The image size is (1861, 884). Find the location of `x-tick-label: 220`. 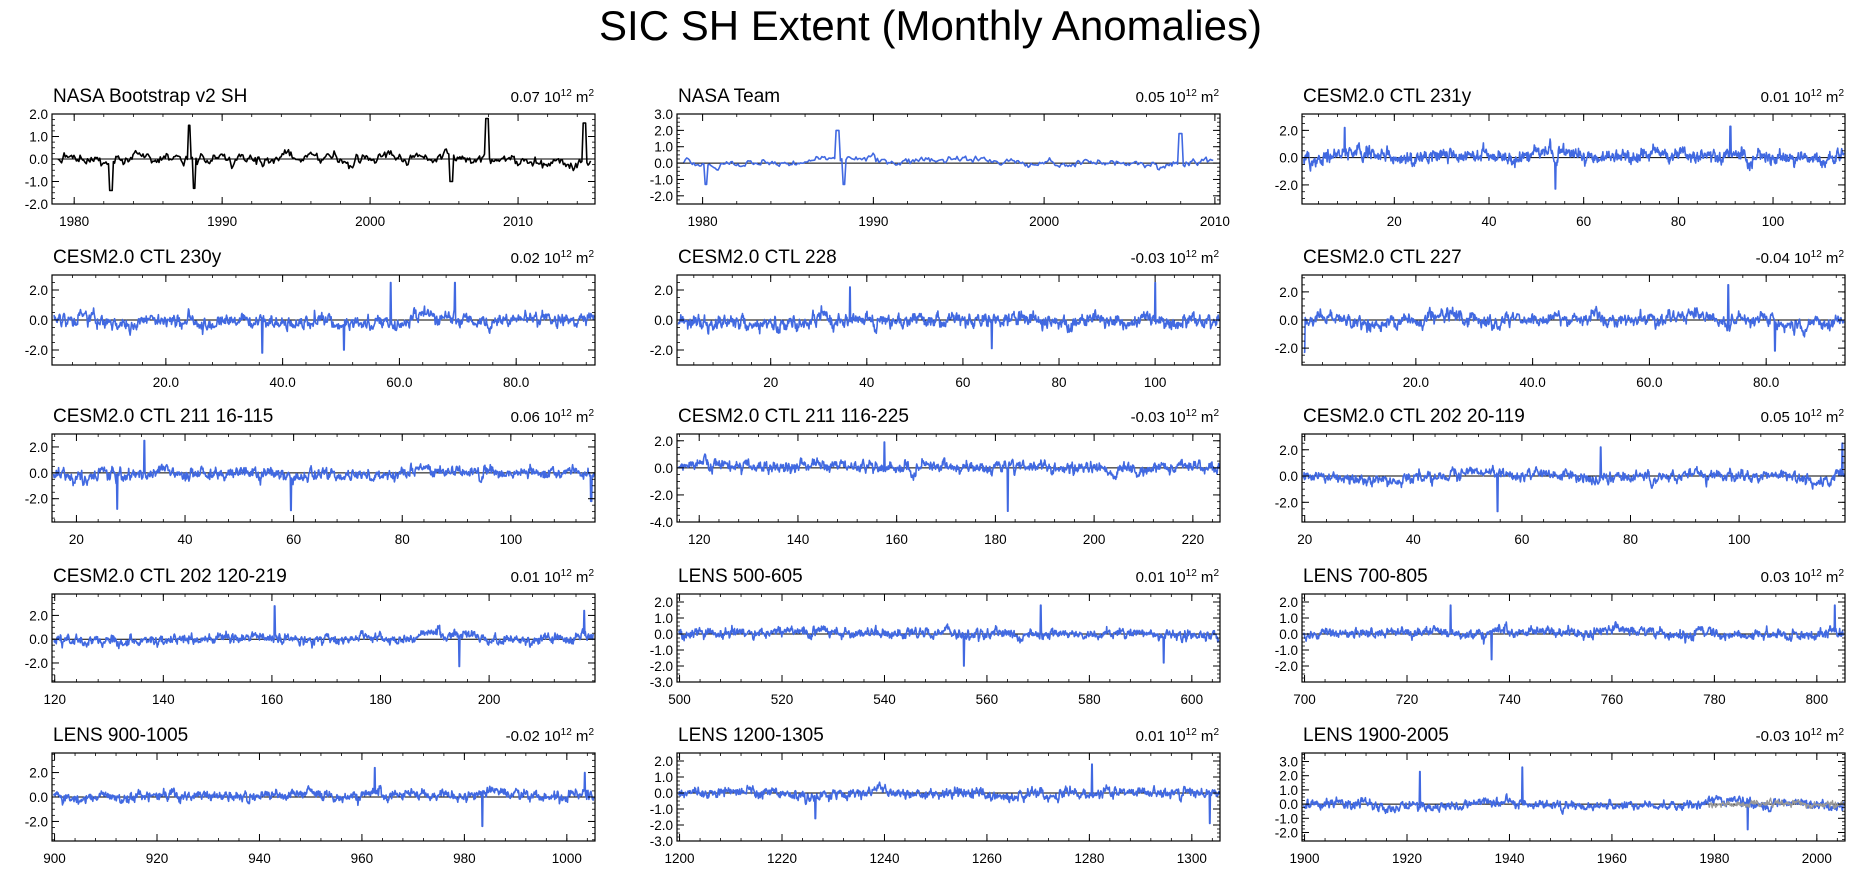

x-tick-label: 220 is located at coordinates (1193, 539).